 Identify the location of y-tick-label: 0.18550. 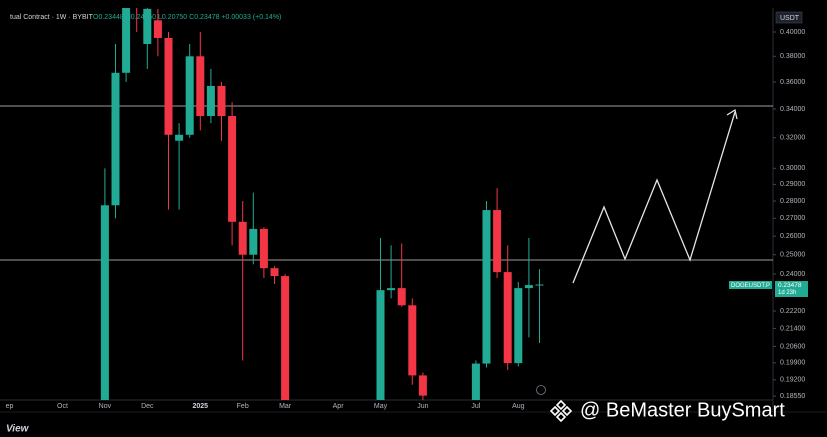
(792, 396).